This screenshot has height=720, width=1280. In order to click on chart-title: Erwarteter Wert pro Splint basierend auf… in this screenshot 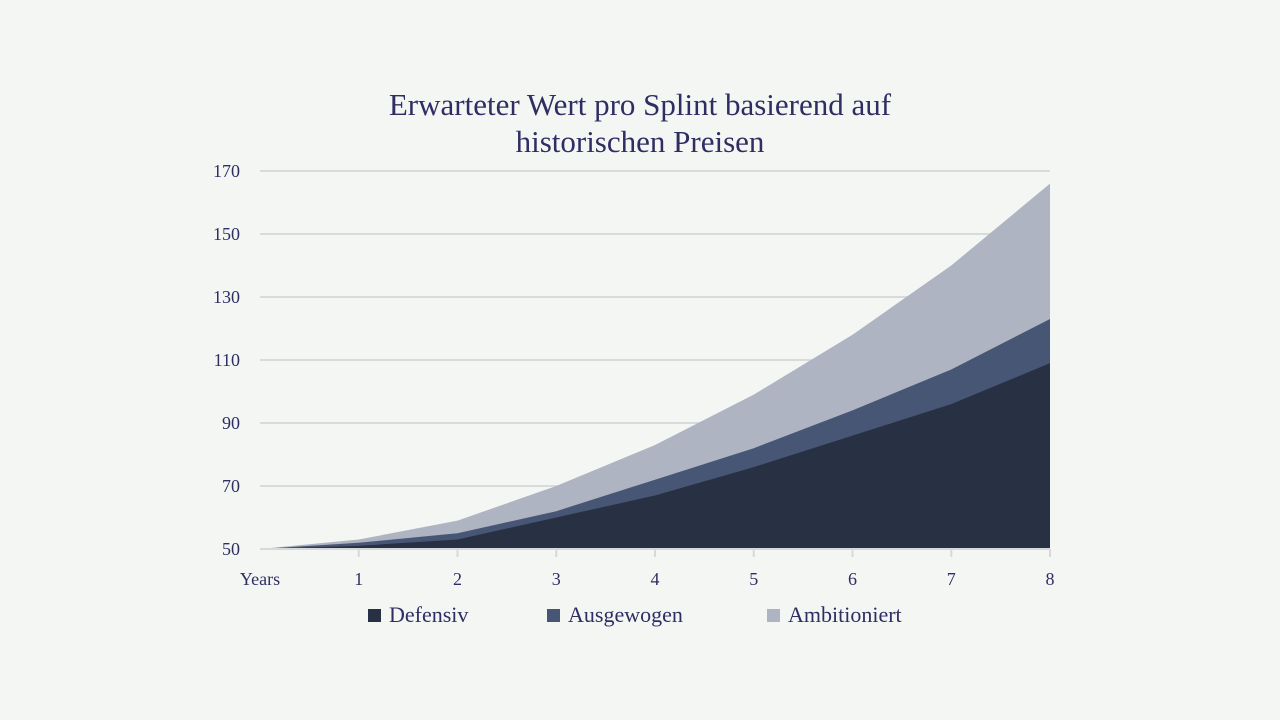, I will do `click(640, 123)`.